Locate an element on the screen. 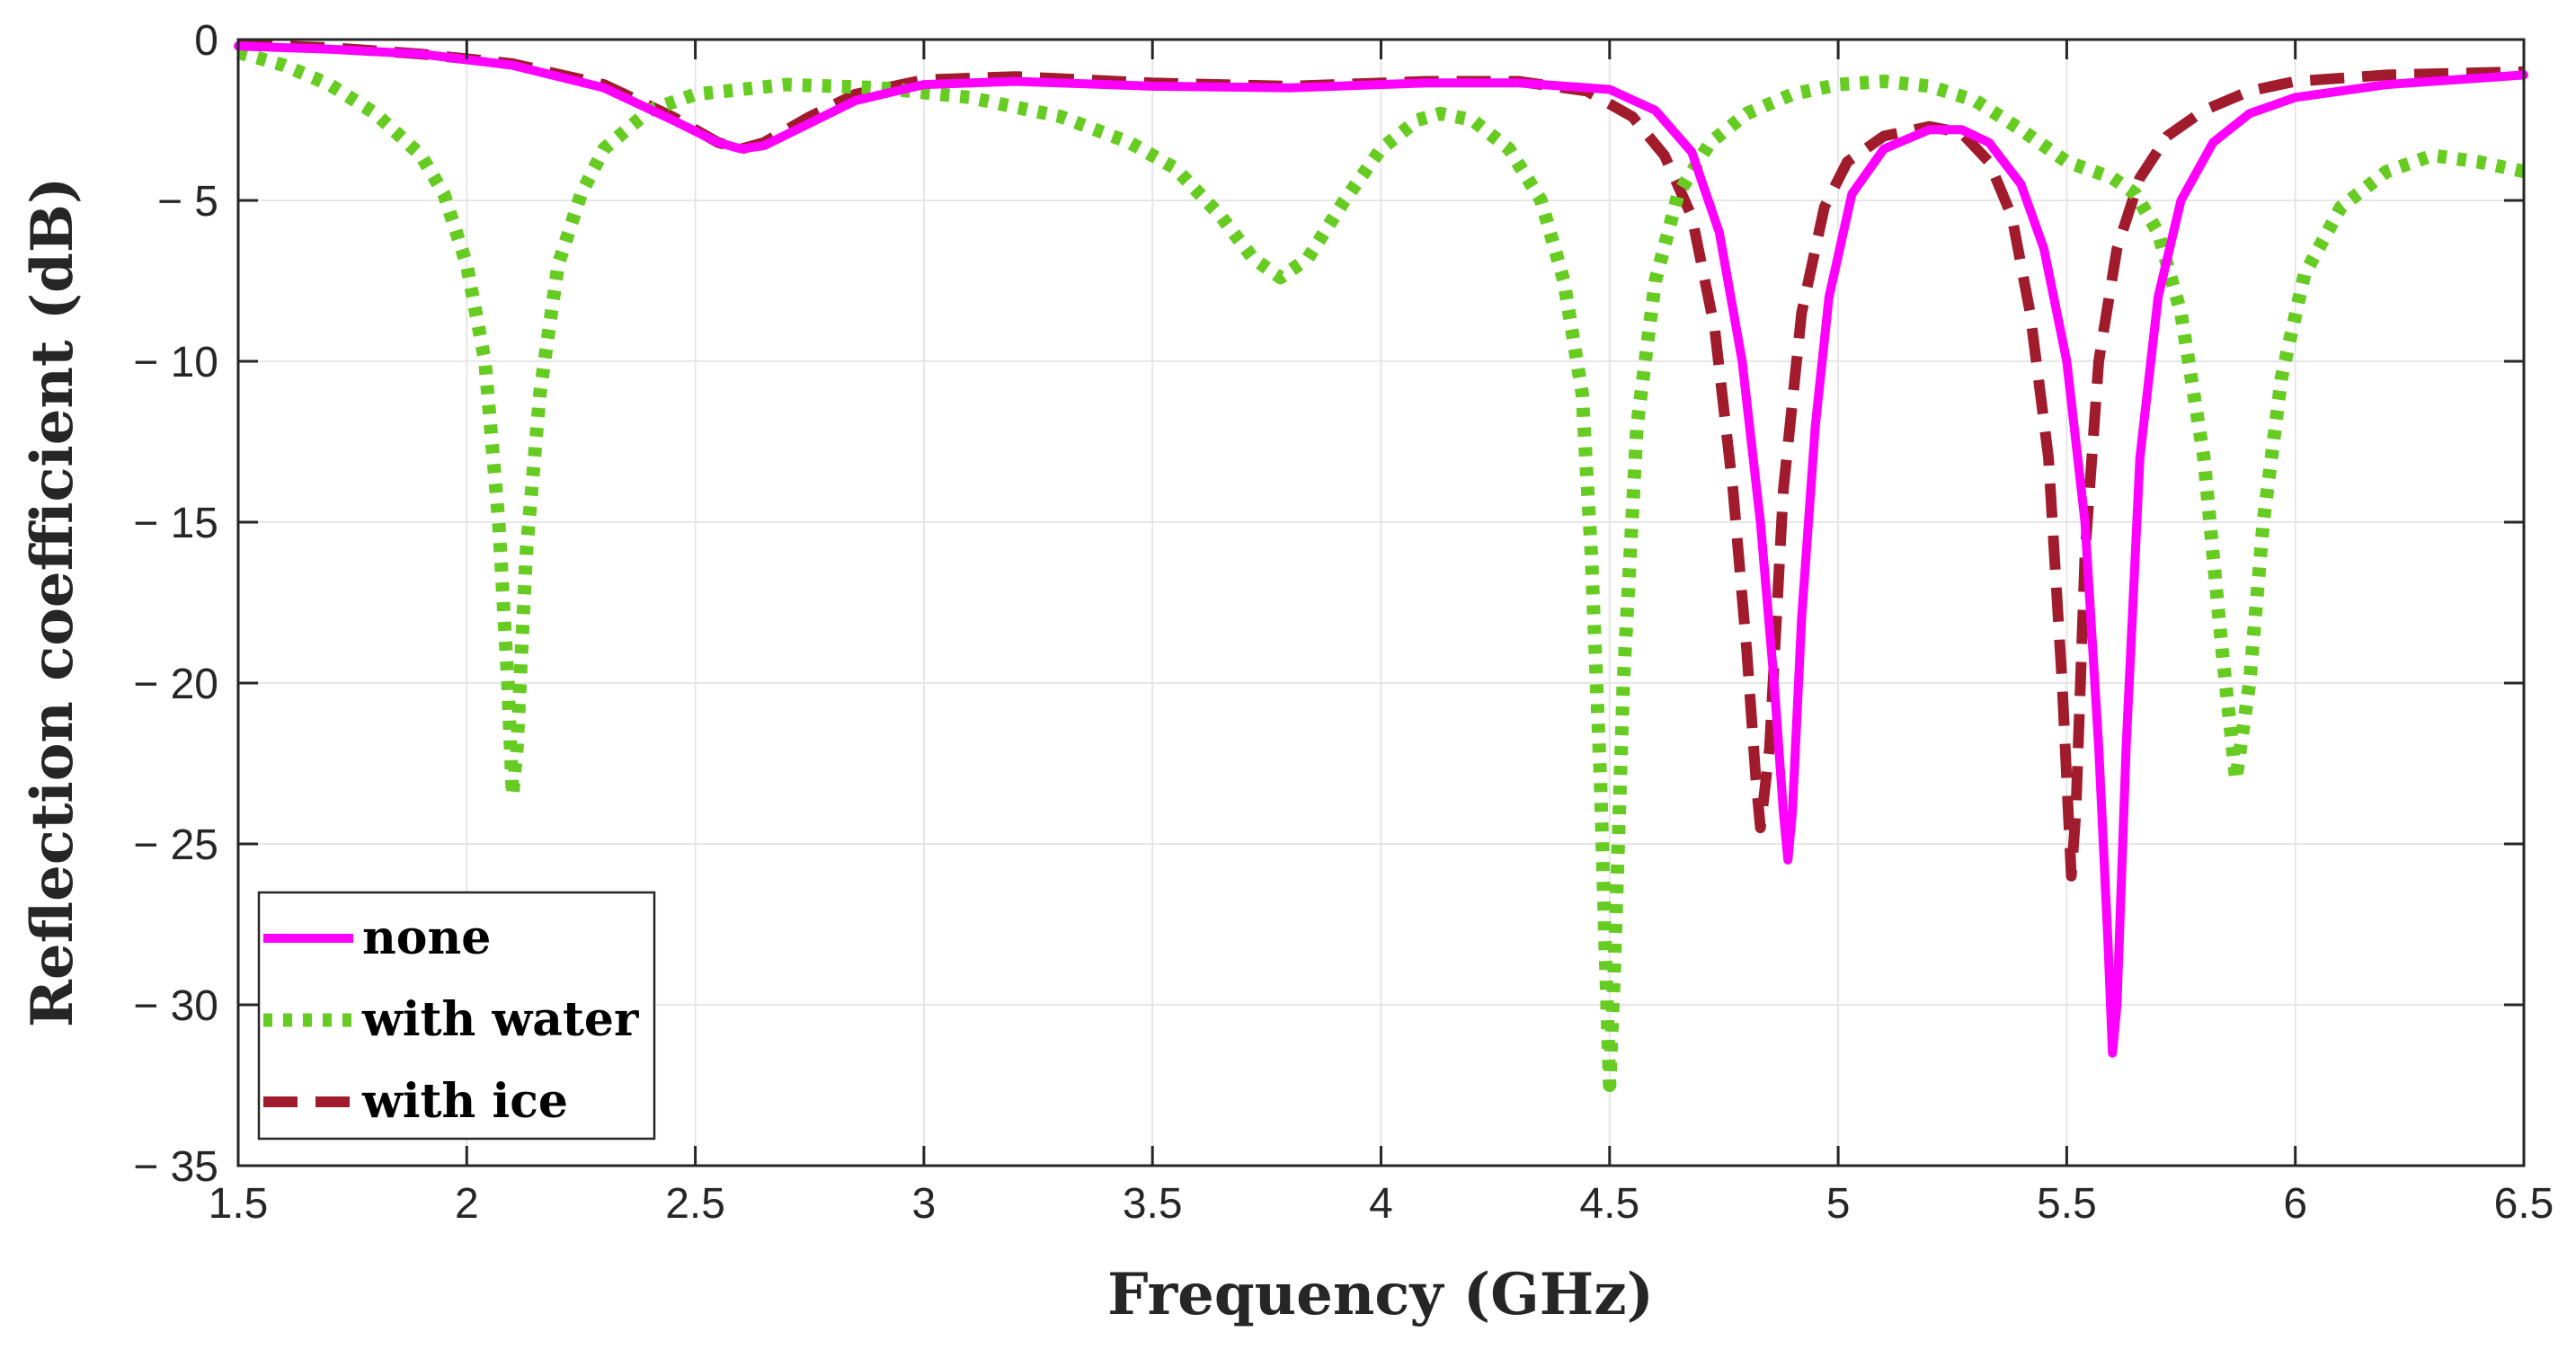  legend-label-with-ice: with ice is located at coordinates (464, 1102).